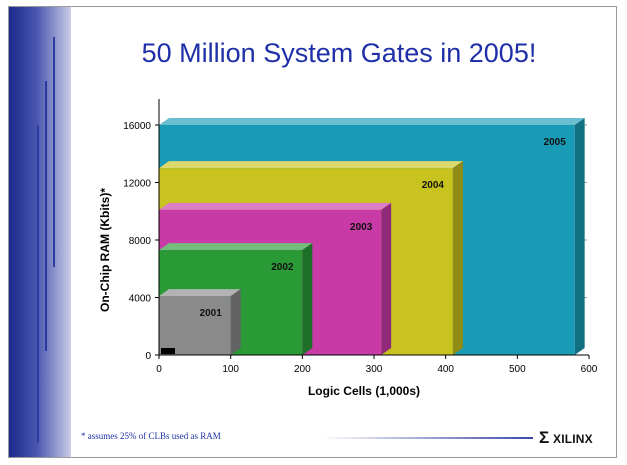 The height and width of the screenshot is (465, 627). Describe the element at coordinates (235, 322) in the screenshot. I see `block-side-2001` at that location.